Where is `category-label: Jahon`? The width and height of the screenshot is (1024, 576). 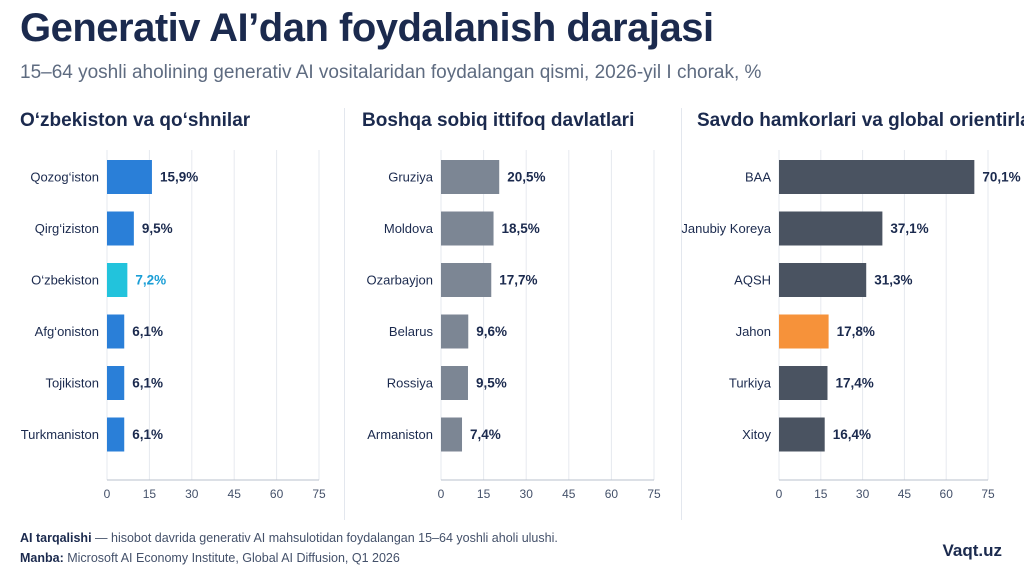
category-label: Jahon is located at coordinates (753, 331).